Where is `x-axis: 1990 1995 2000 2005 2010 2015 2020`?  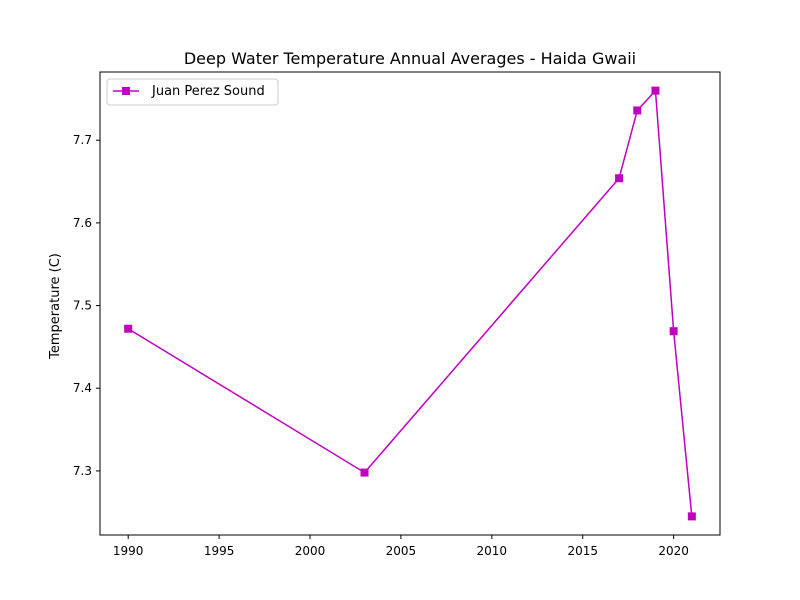
x-axis: 1990 1995 2000 2005 2010 2015 2020 is located at coordinates (401, 546).